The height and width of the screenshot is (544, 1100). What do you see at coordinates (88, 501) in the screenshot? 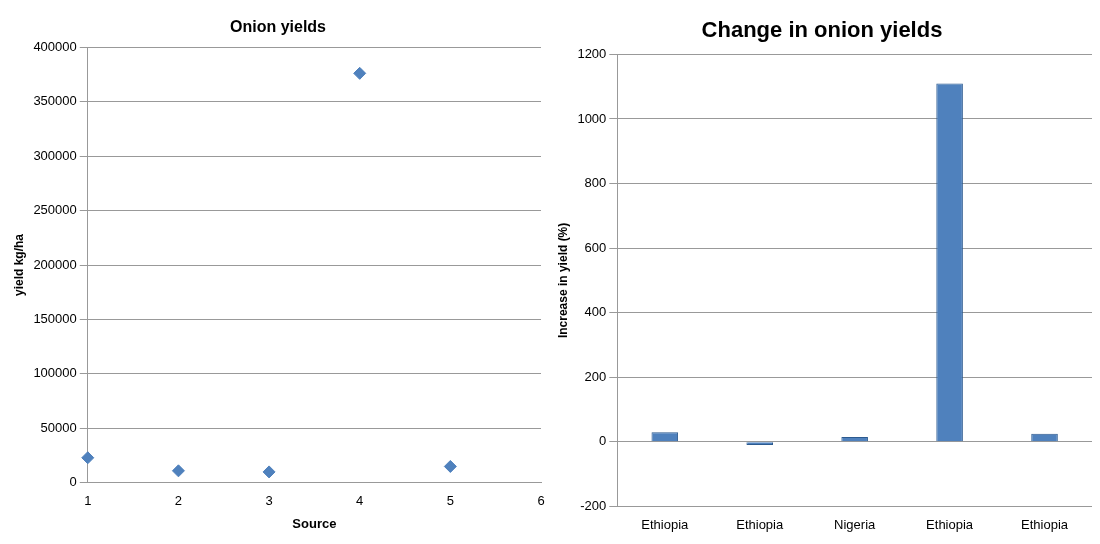
I see `x-tick-label: 1` at bounding box center [88, 501].